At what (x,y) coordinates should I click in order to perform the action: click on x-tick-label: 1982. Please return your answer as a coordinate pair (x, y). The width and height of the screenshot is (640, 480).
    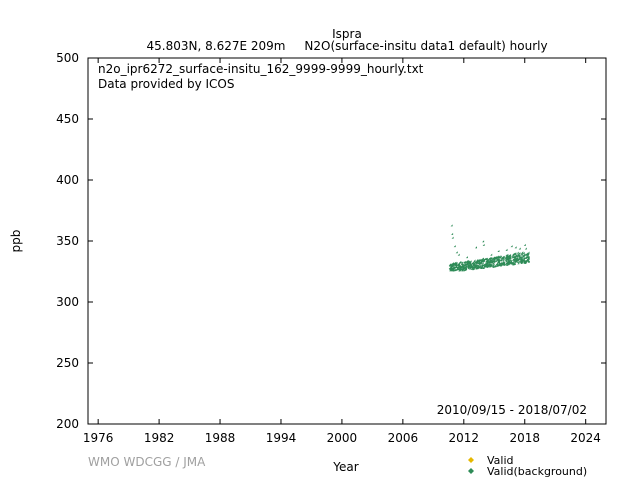
    Looking at the image, I should click on (159, 438).